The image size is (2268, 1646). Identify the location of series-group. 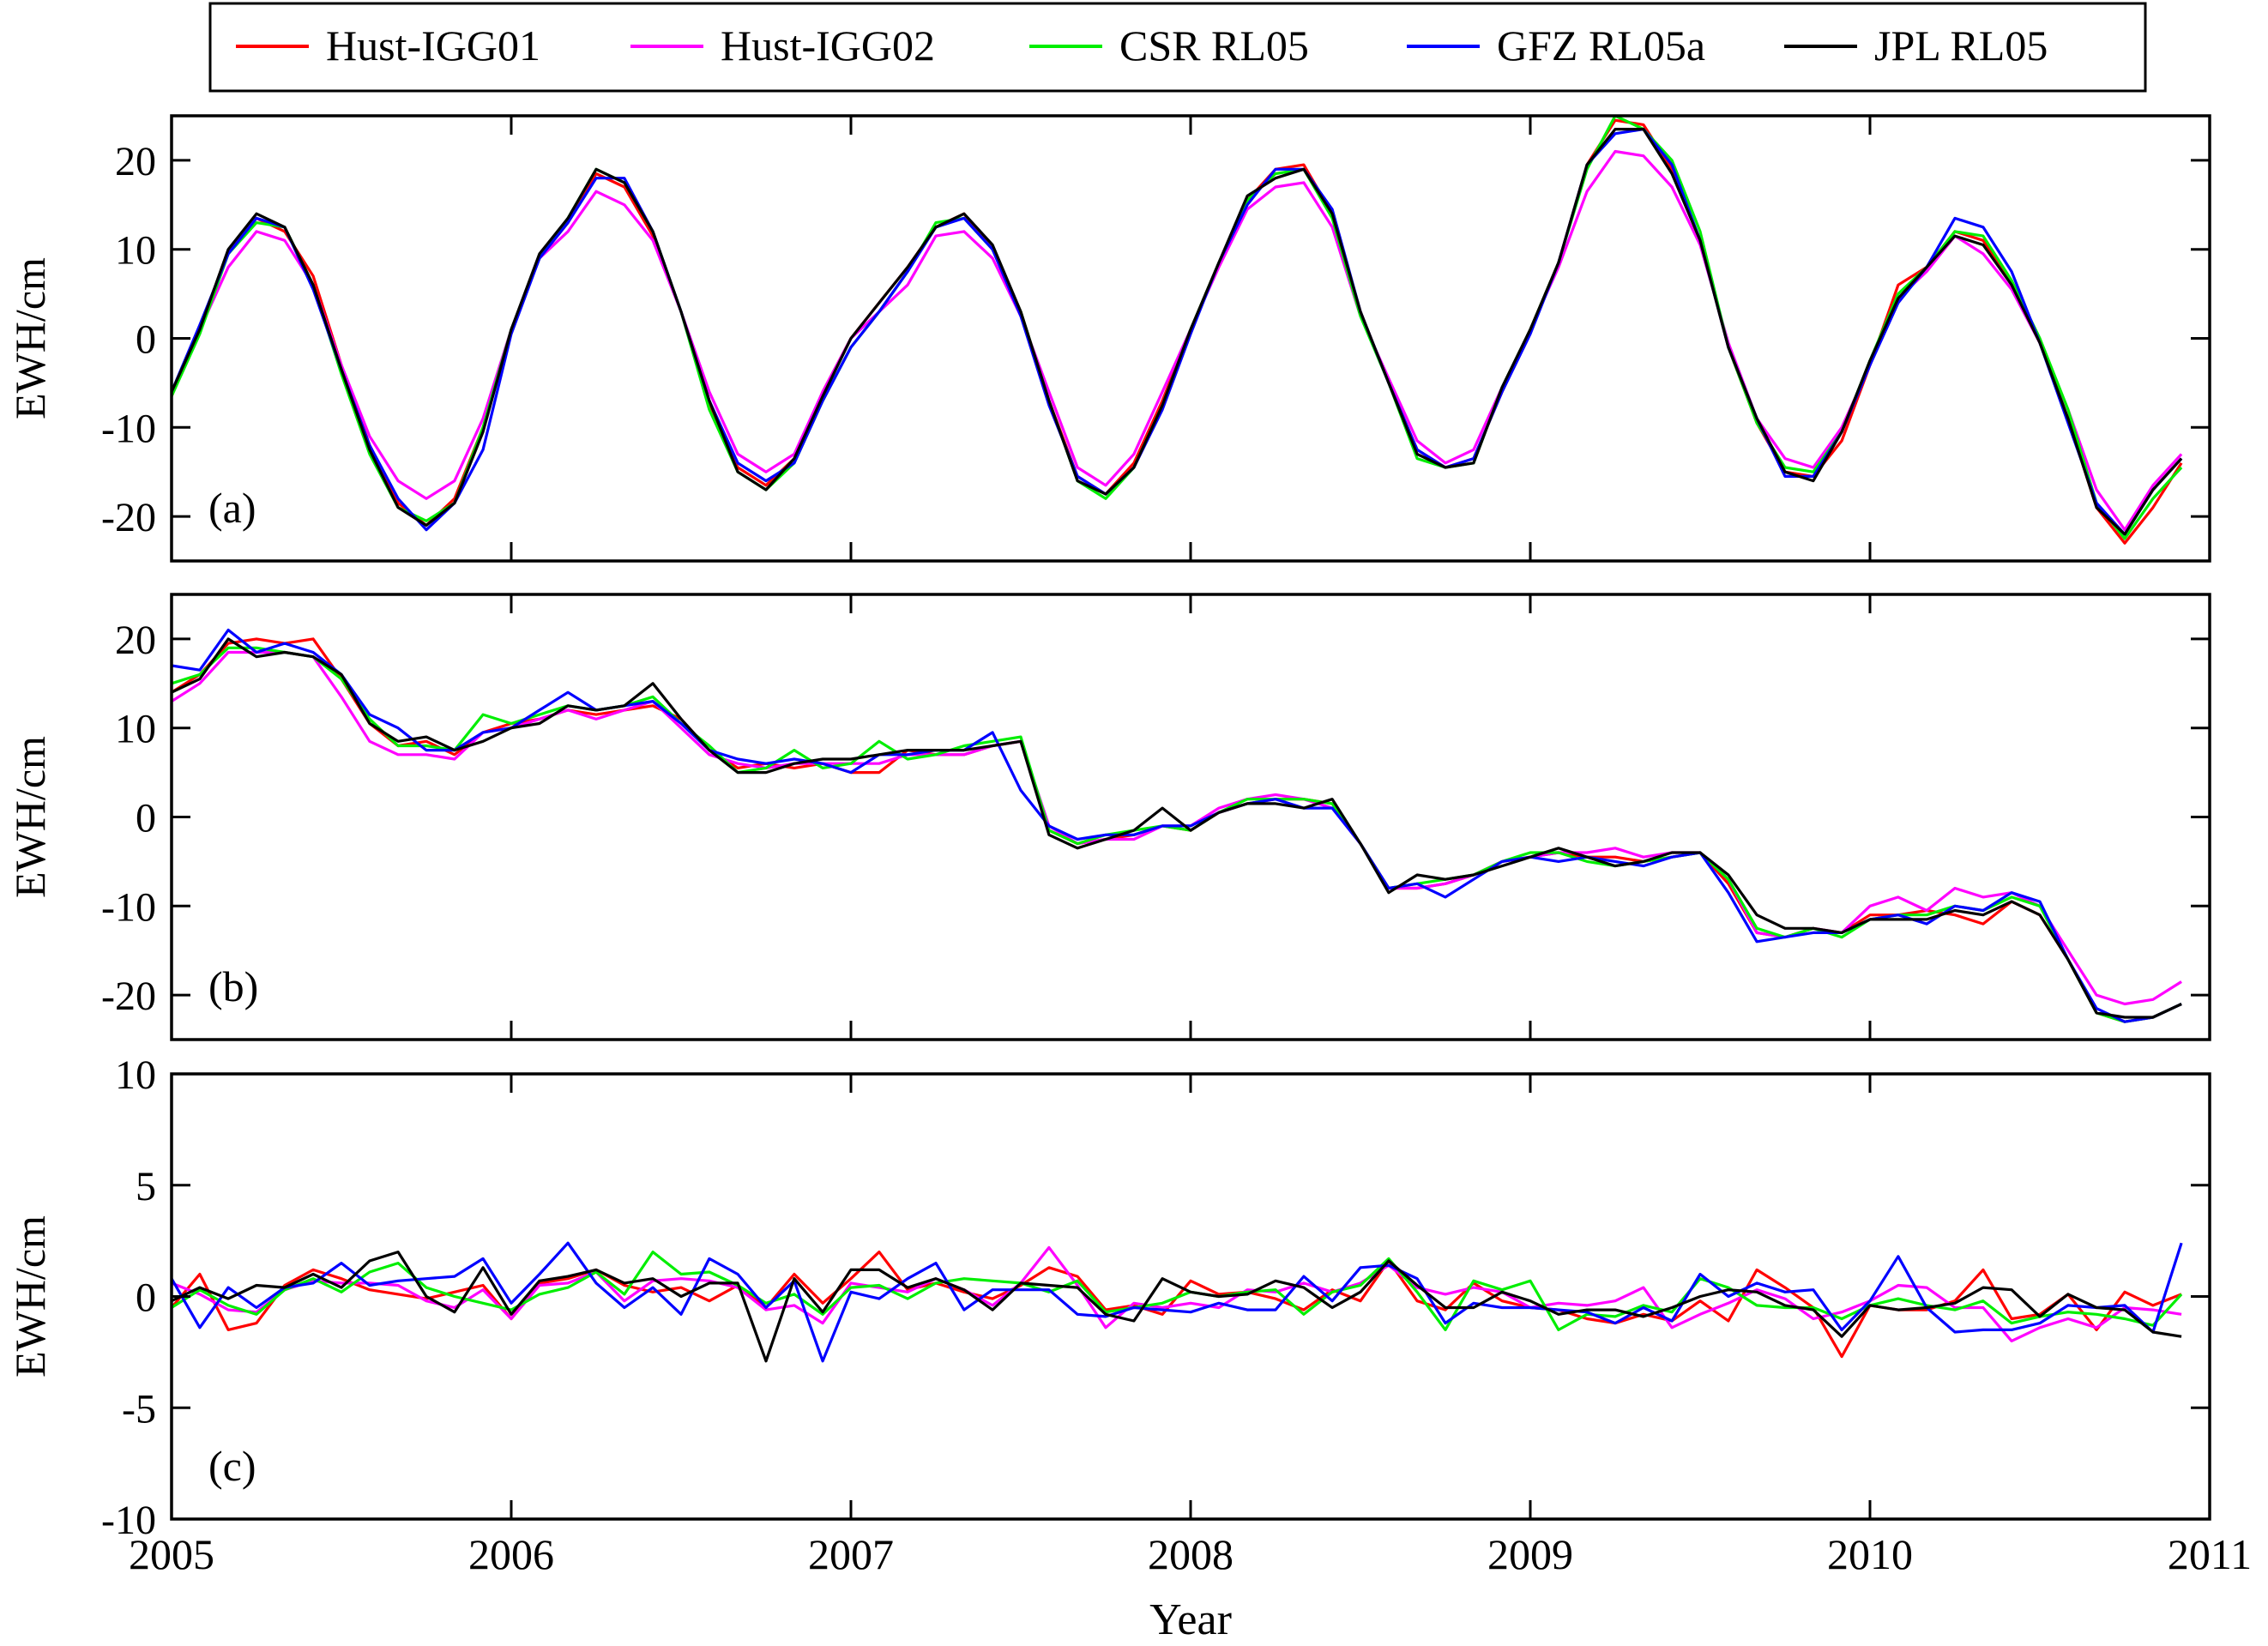
(1178, 1302).